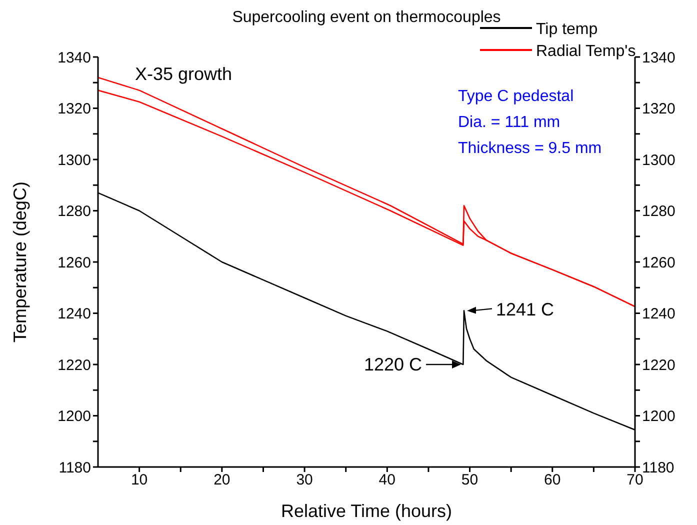  I want to click on annotation: 1220 C, so click(393, 364).